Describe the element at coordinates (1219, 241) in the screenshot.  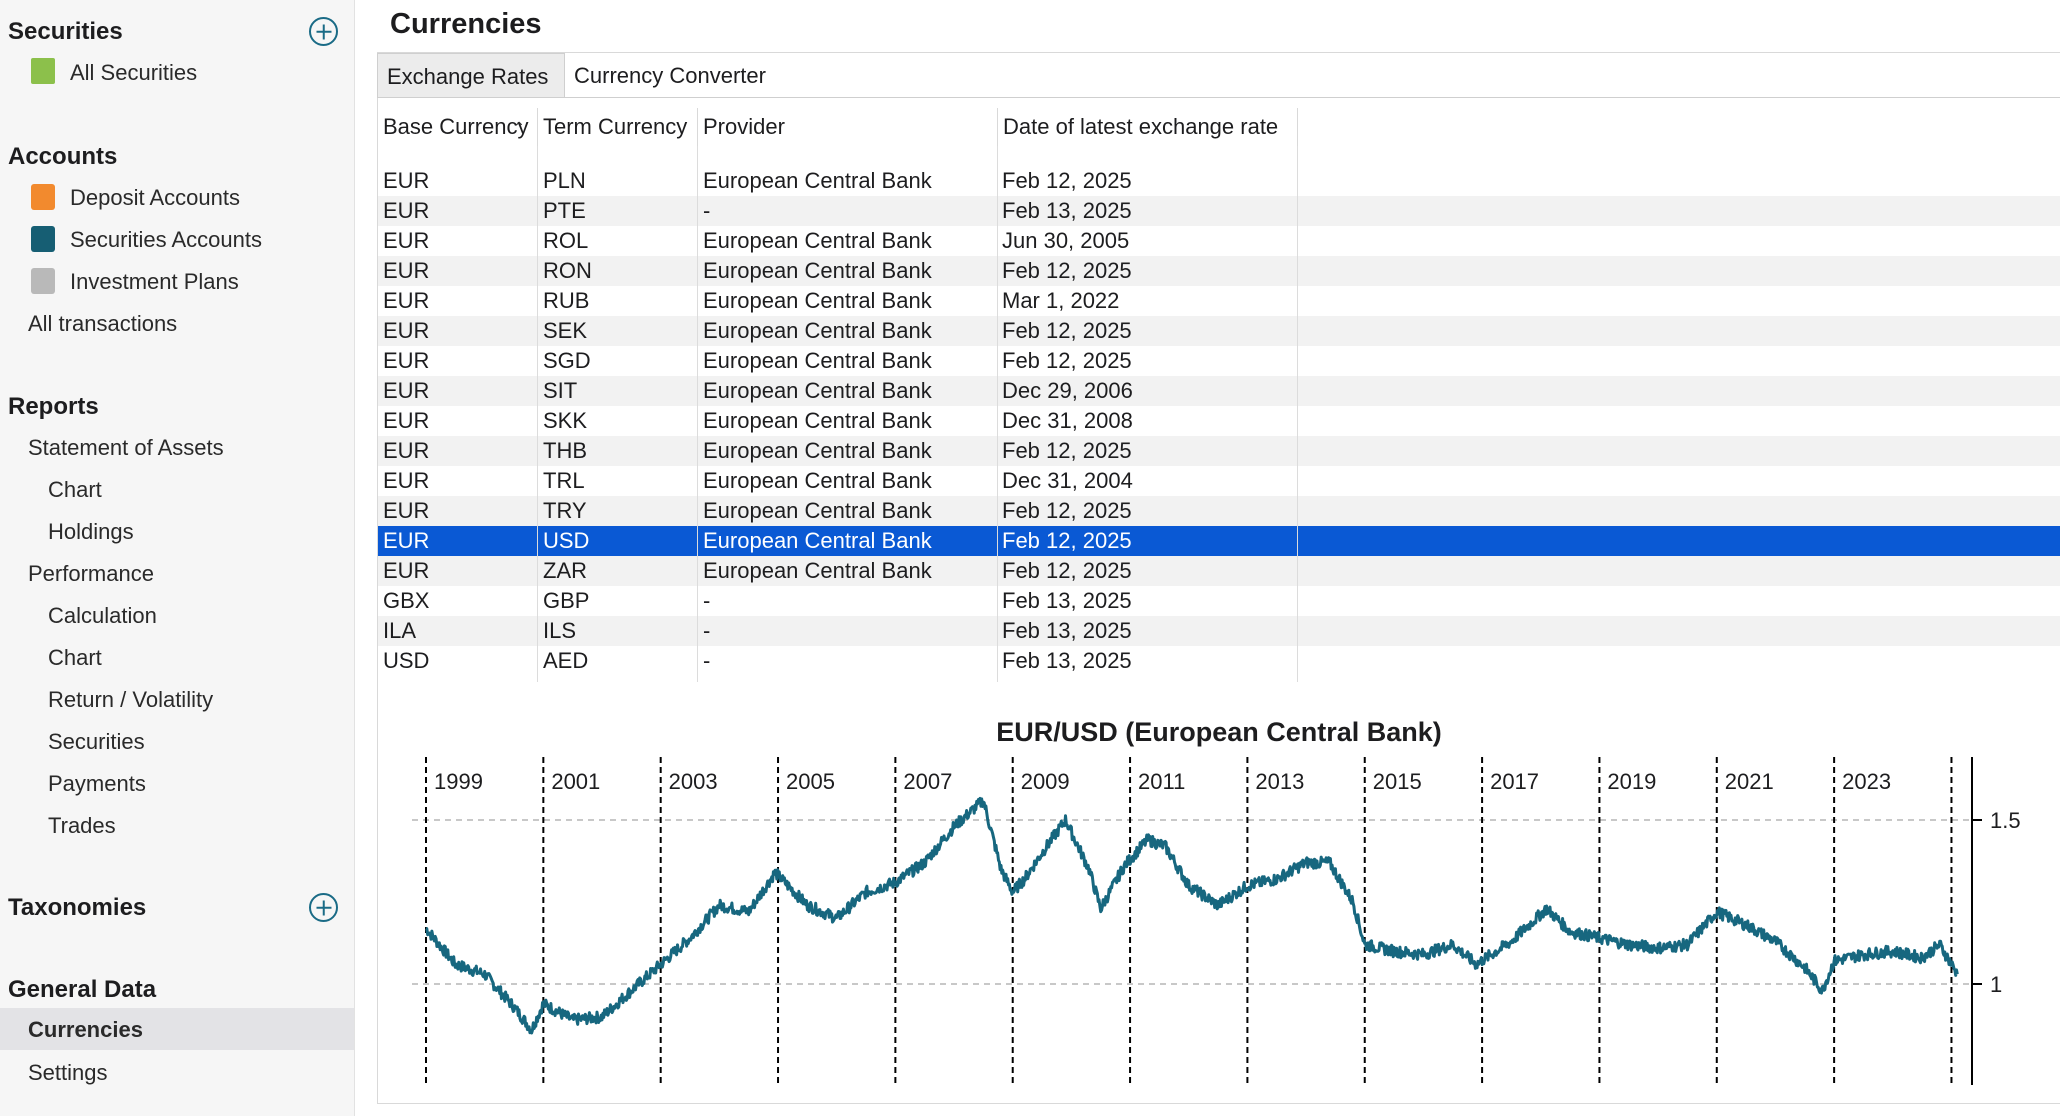
I see `table-row: EUR ROL European Central Bank Jun 30, 2005` at that location.